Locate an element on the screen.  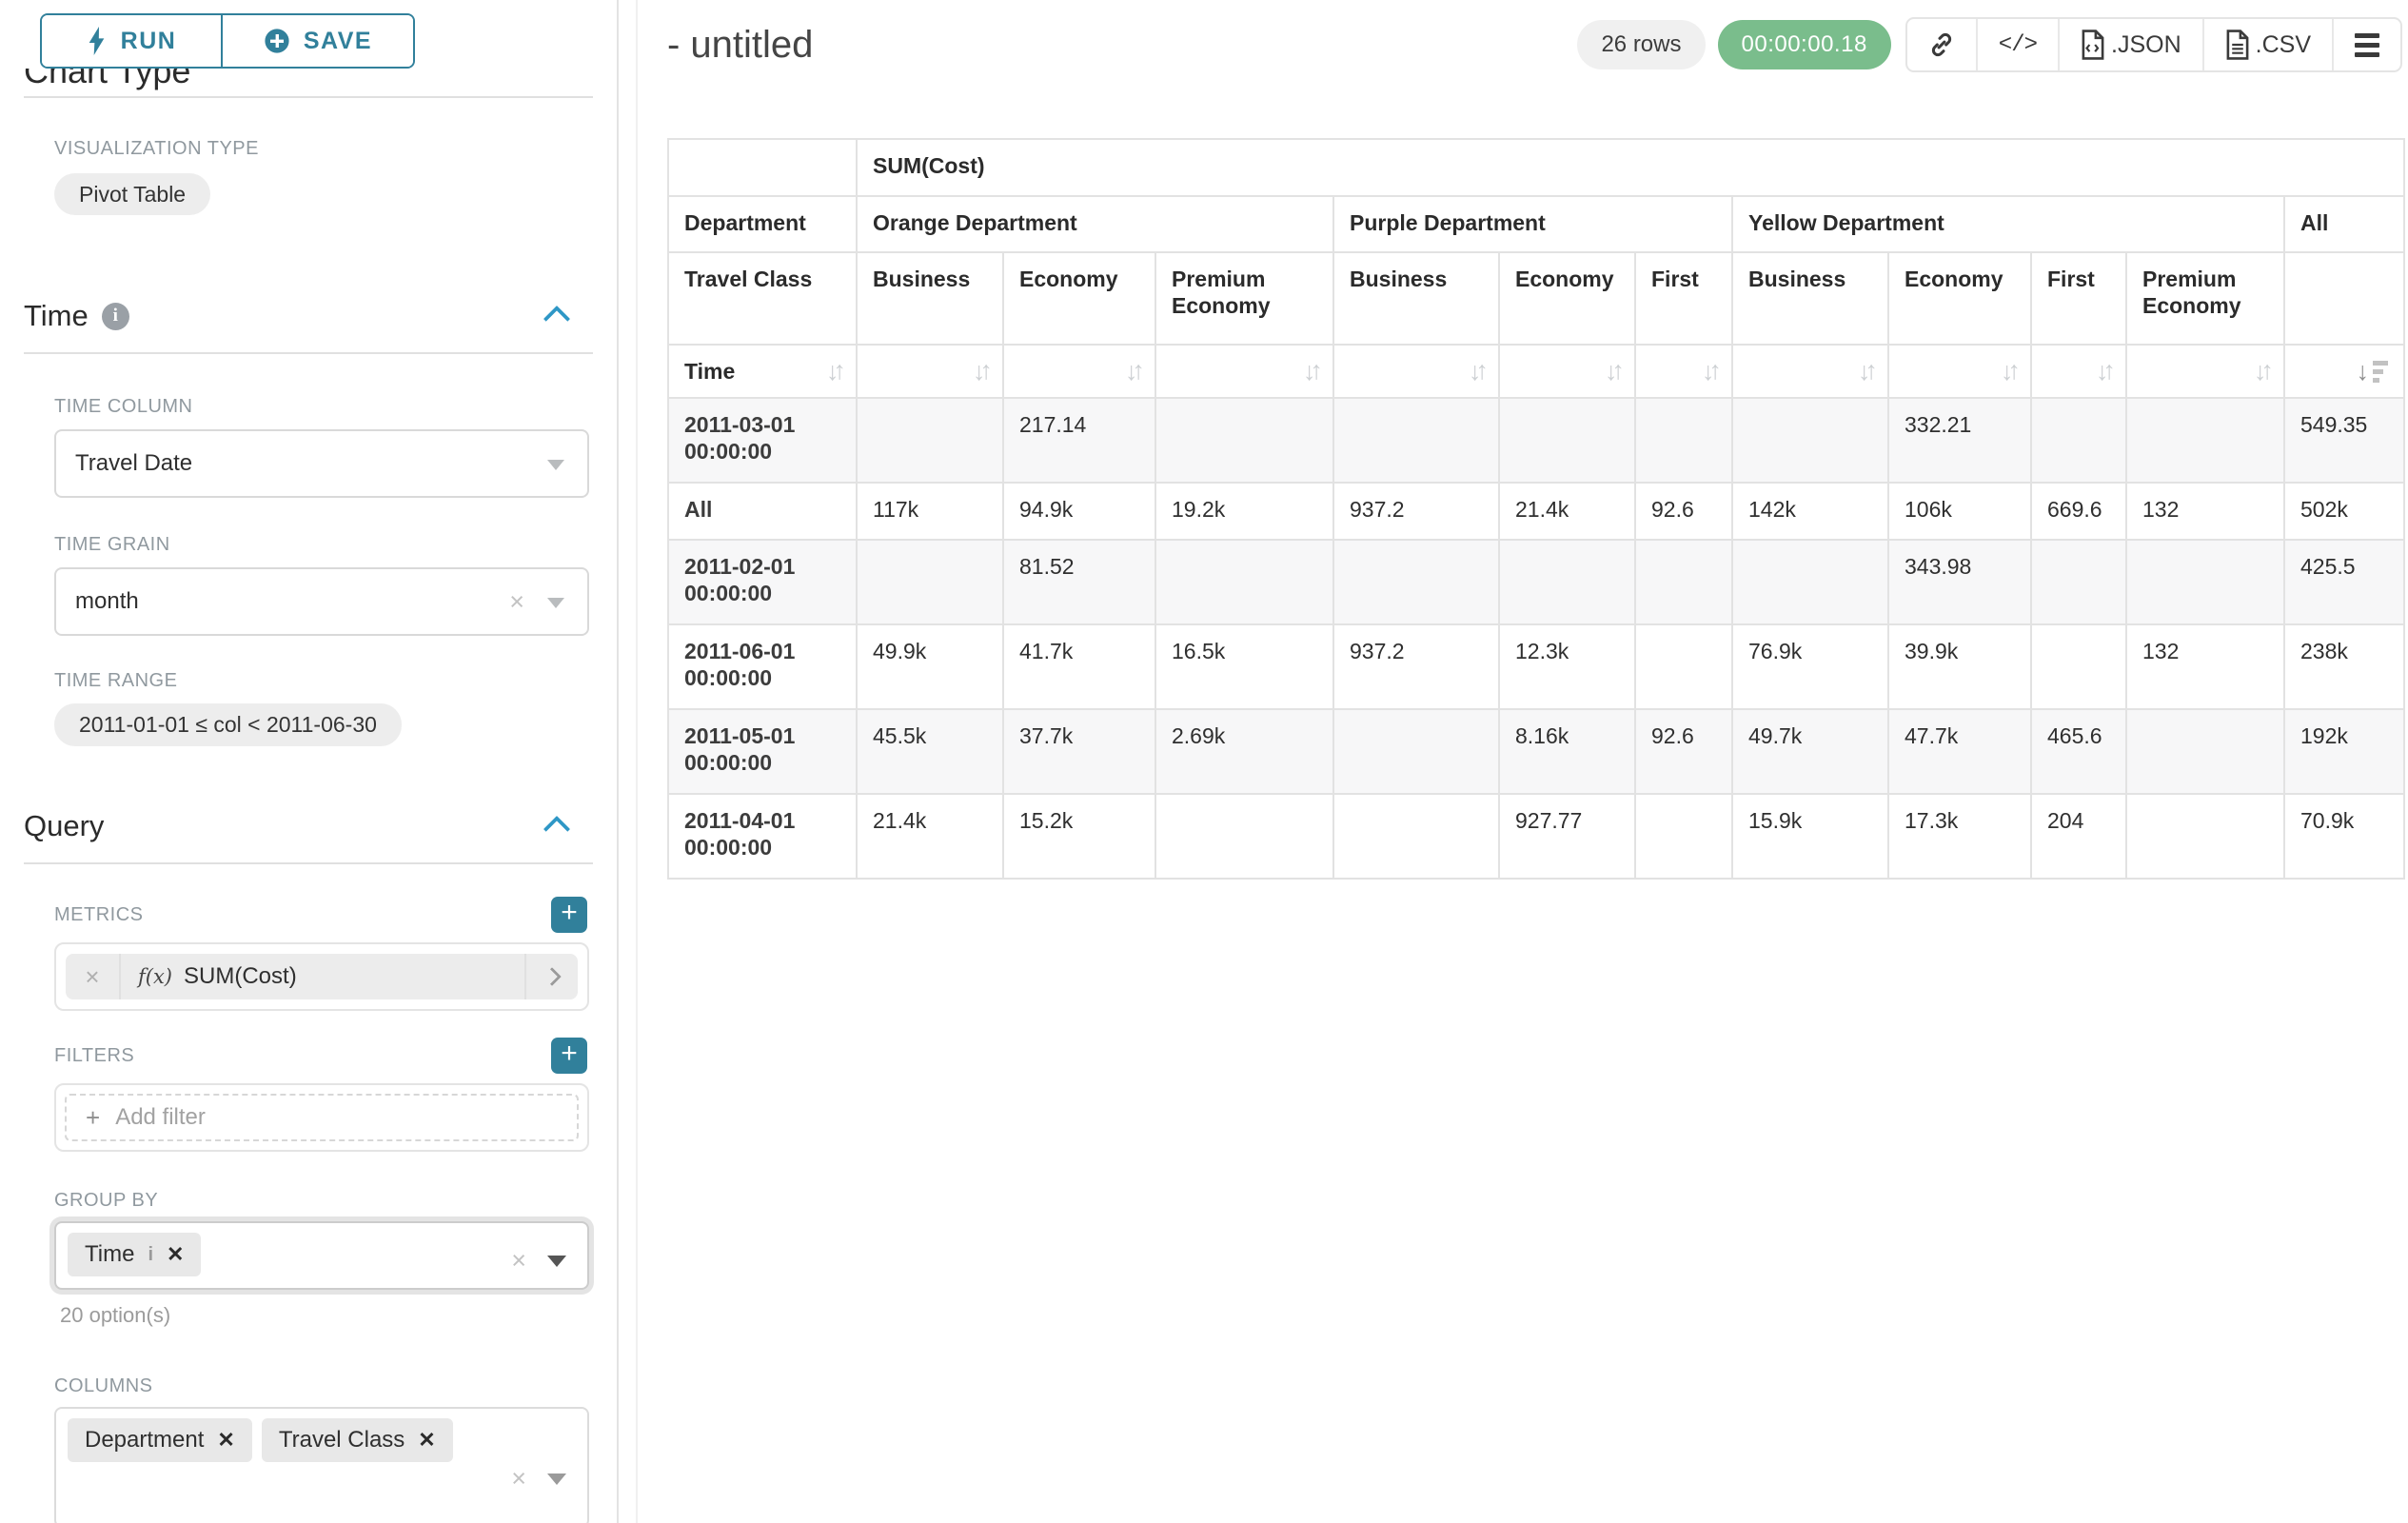
value-cell: 132 is located at coordinates (2205, 512).